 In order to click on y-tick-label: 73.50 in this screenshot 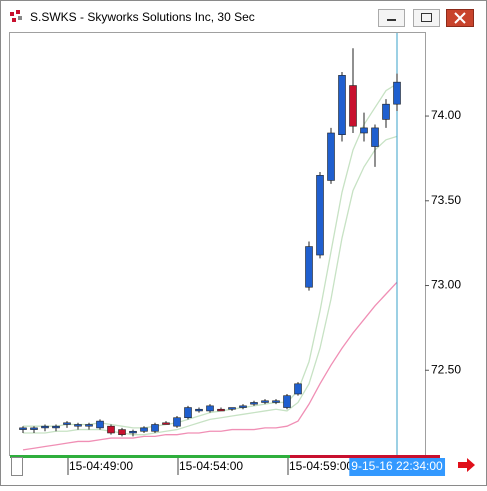, I will do `click(446, 200)`.